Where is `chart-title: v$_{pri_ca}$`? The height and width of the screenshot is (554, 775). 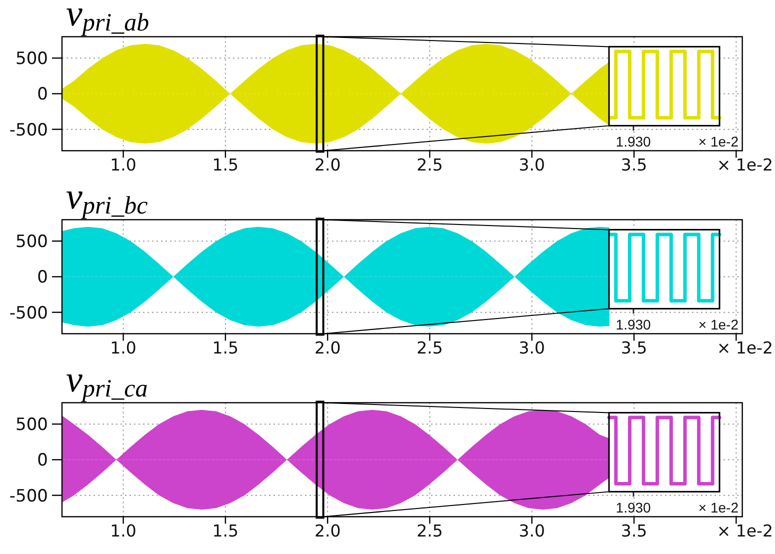
chart-title: v$_{pri_ca}$ is located at coordinates (107, 381).